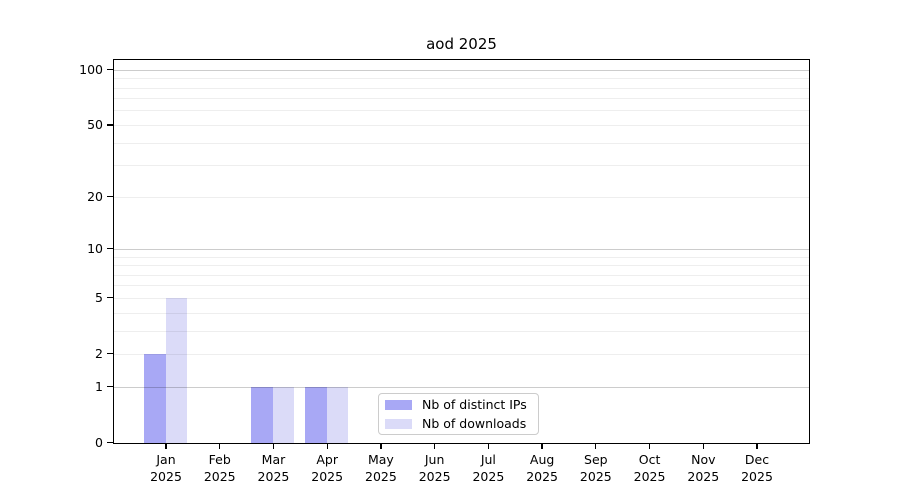 This screenshot has width=900, height=500. Describe the element at coordinates (262, 415) in the screenshot. I see `bar-mar-distinct-ips` at that location.